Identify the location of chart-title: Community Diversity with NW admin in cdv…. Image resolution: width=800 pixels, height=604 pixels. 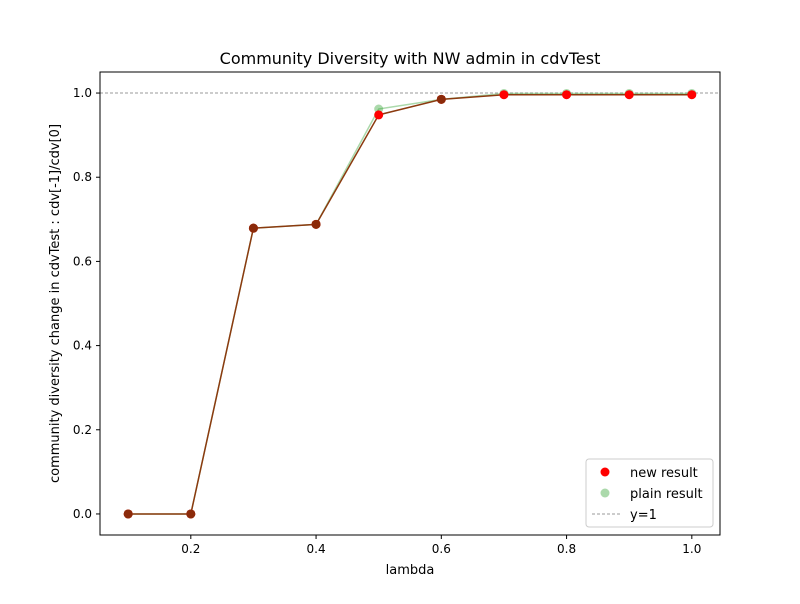
(410, 58).